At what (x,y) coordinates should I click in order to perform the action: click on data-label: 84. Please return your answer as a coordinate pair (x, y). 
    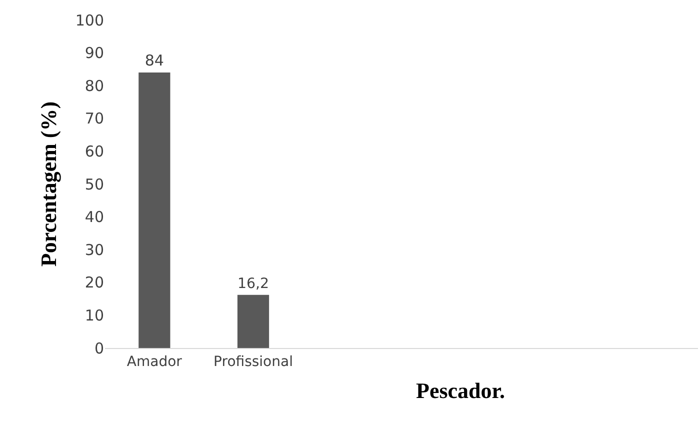
    Looking at the image, I should click on (154, 60).